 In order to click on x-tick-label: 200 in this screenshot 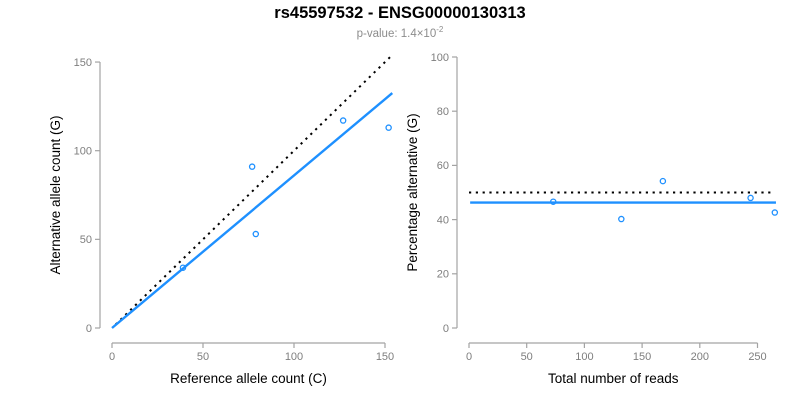, I will do `click(700, 357)`.